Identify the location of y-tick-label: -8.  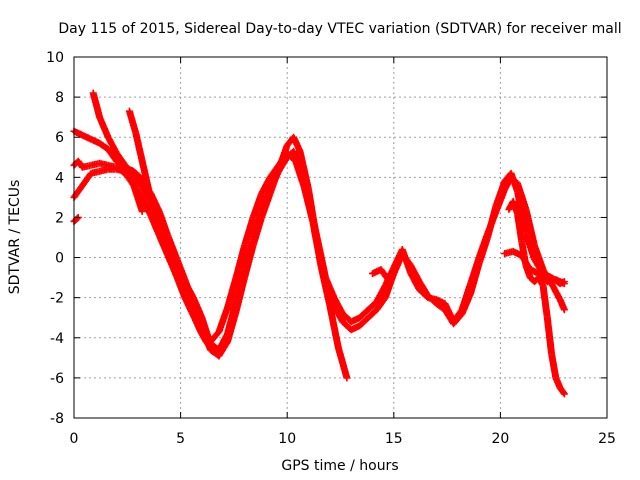
(57, 419).